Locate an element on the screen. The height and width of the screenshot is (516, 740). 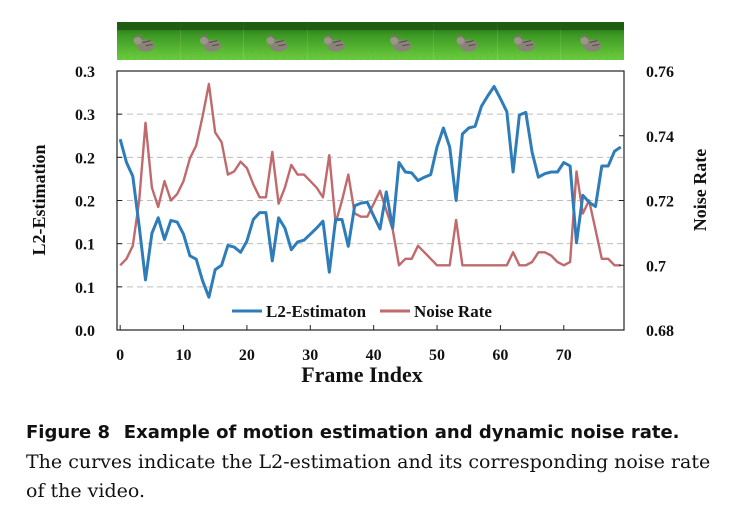
legend: L2-Estimaton Noise Rate is located at coordinates (362, 311).